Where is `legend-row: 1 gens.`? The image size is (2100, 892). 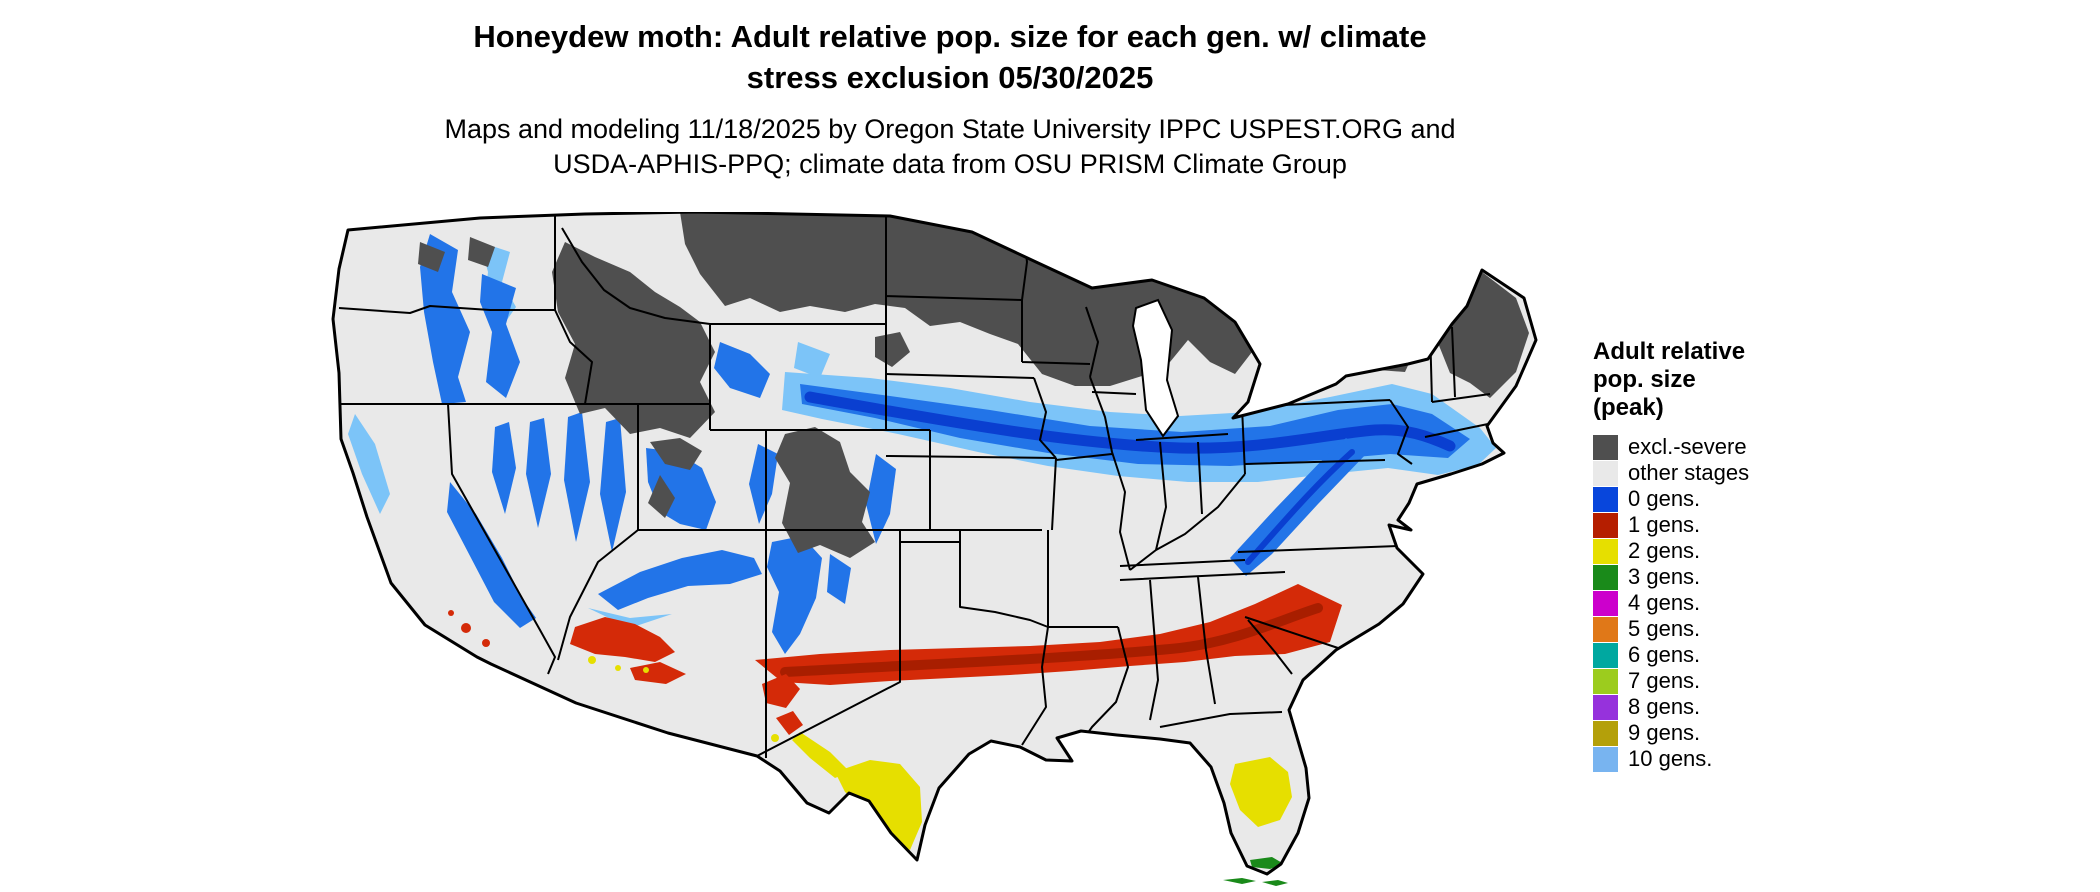
legend-row: 1 gens. is located at coordinates (1703, 525).